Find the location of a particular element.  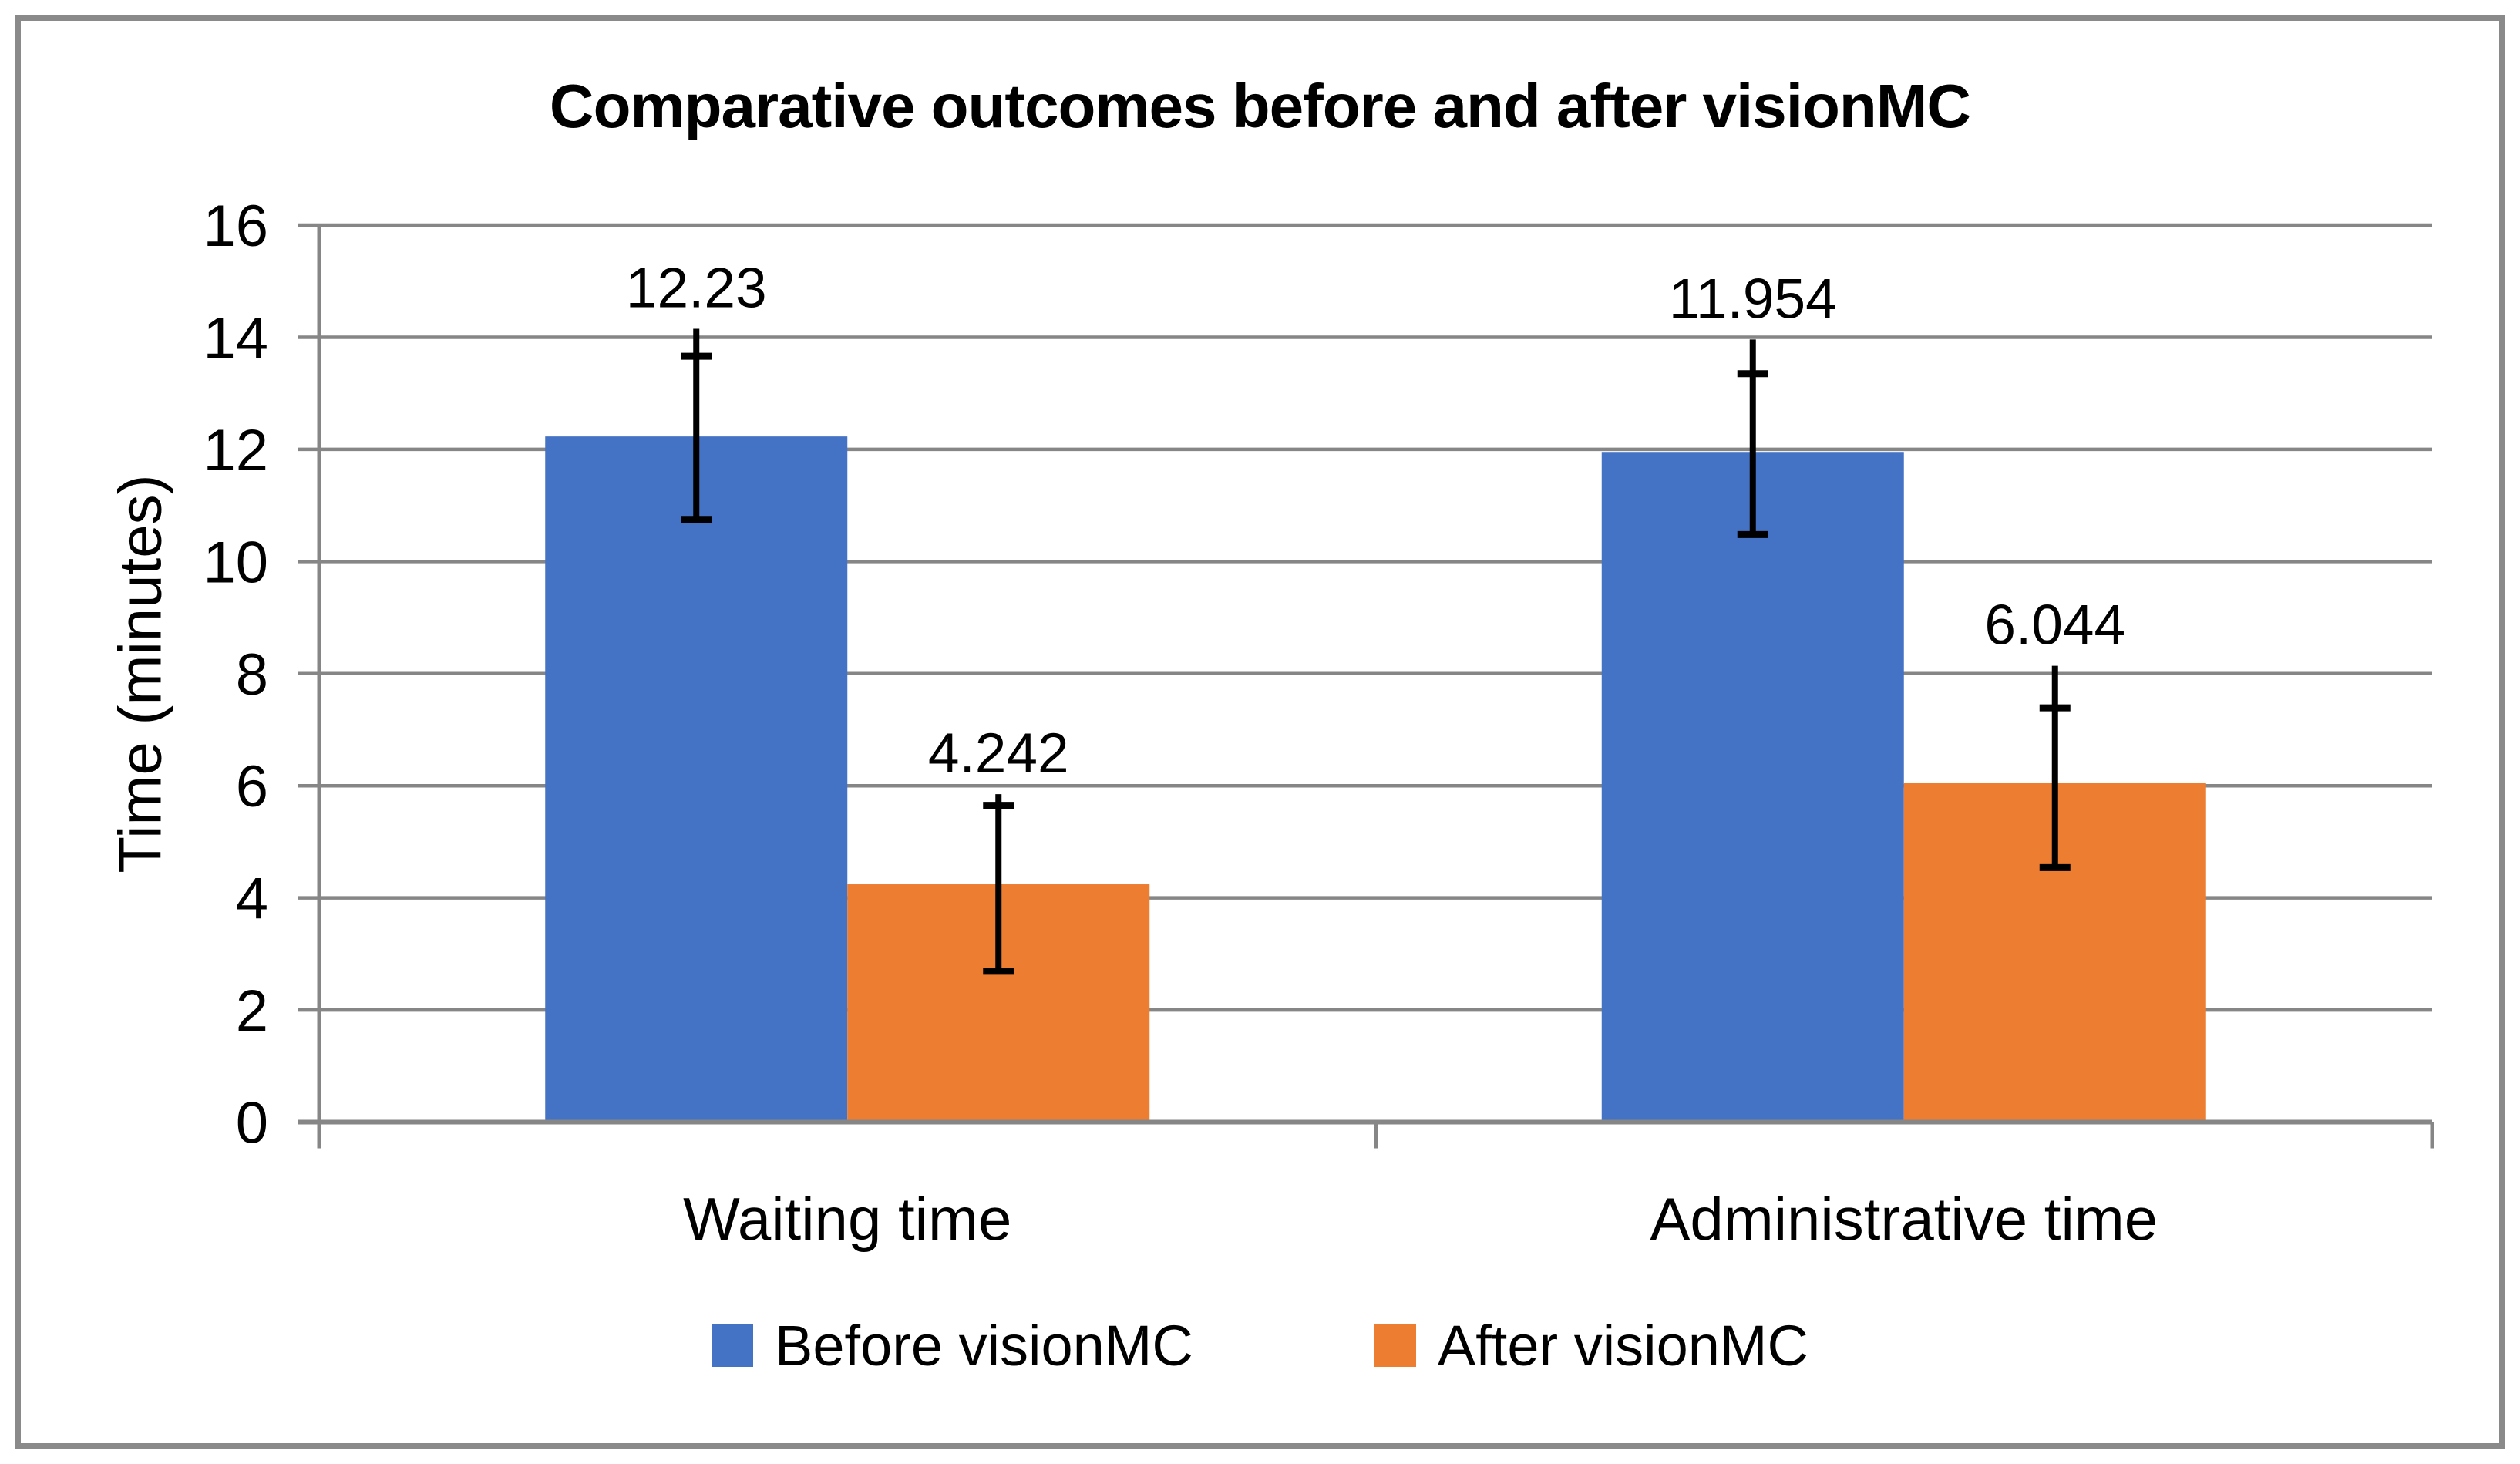

category-label-waiting-time: Waiting time is located at coordinates (847, 1219).